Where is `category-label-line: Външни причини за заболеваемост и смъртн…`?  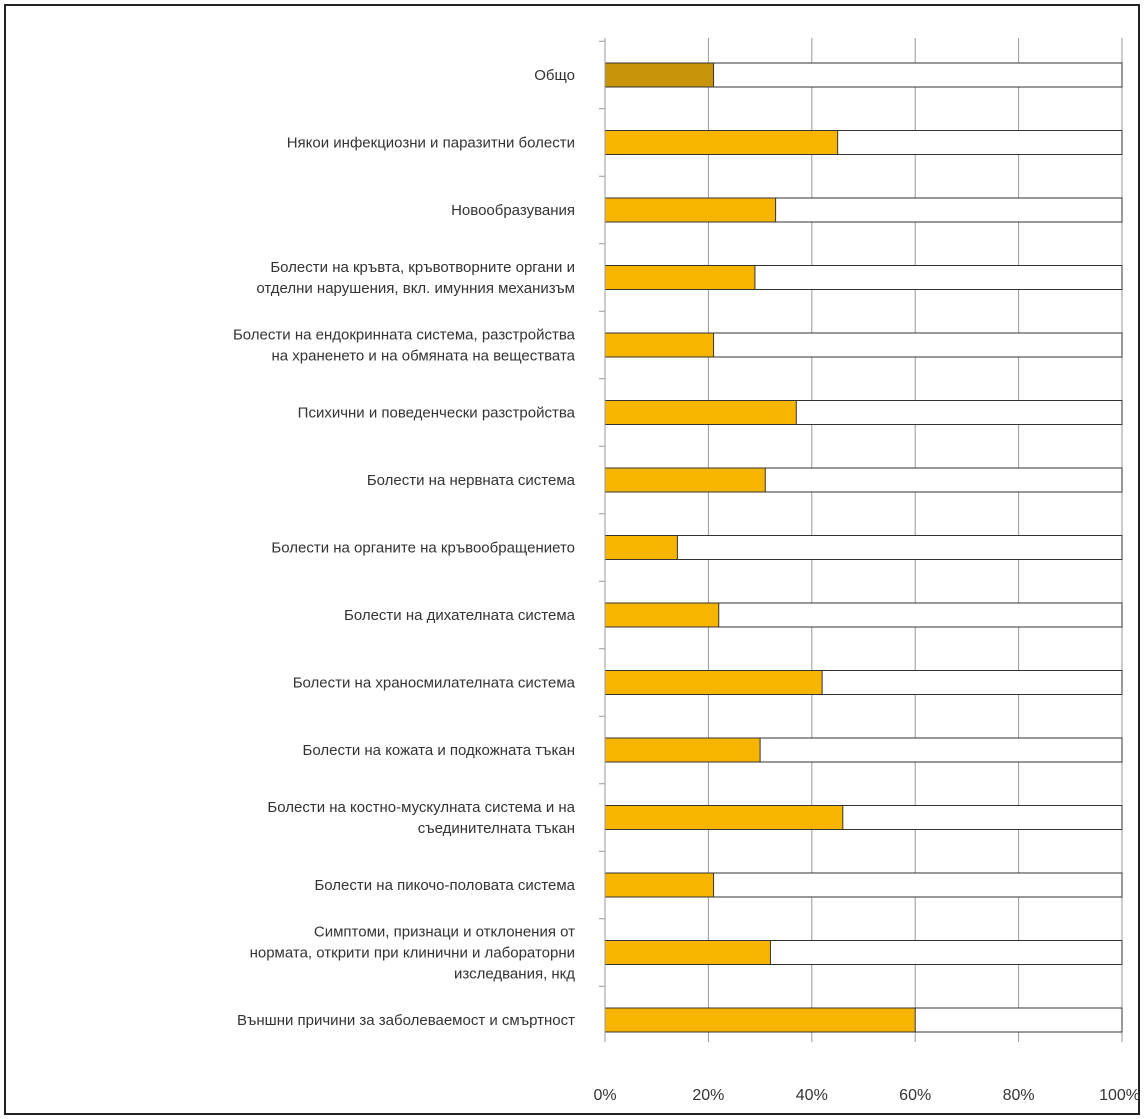 category-label-line: Външни причини за заболеваемост и смъртн… is located at coordinates (406, 1020).